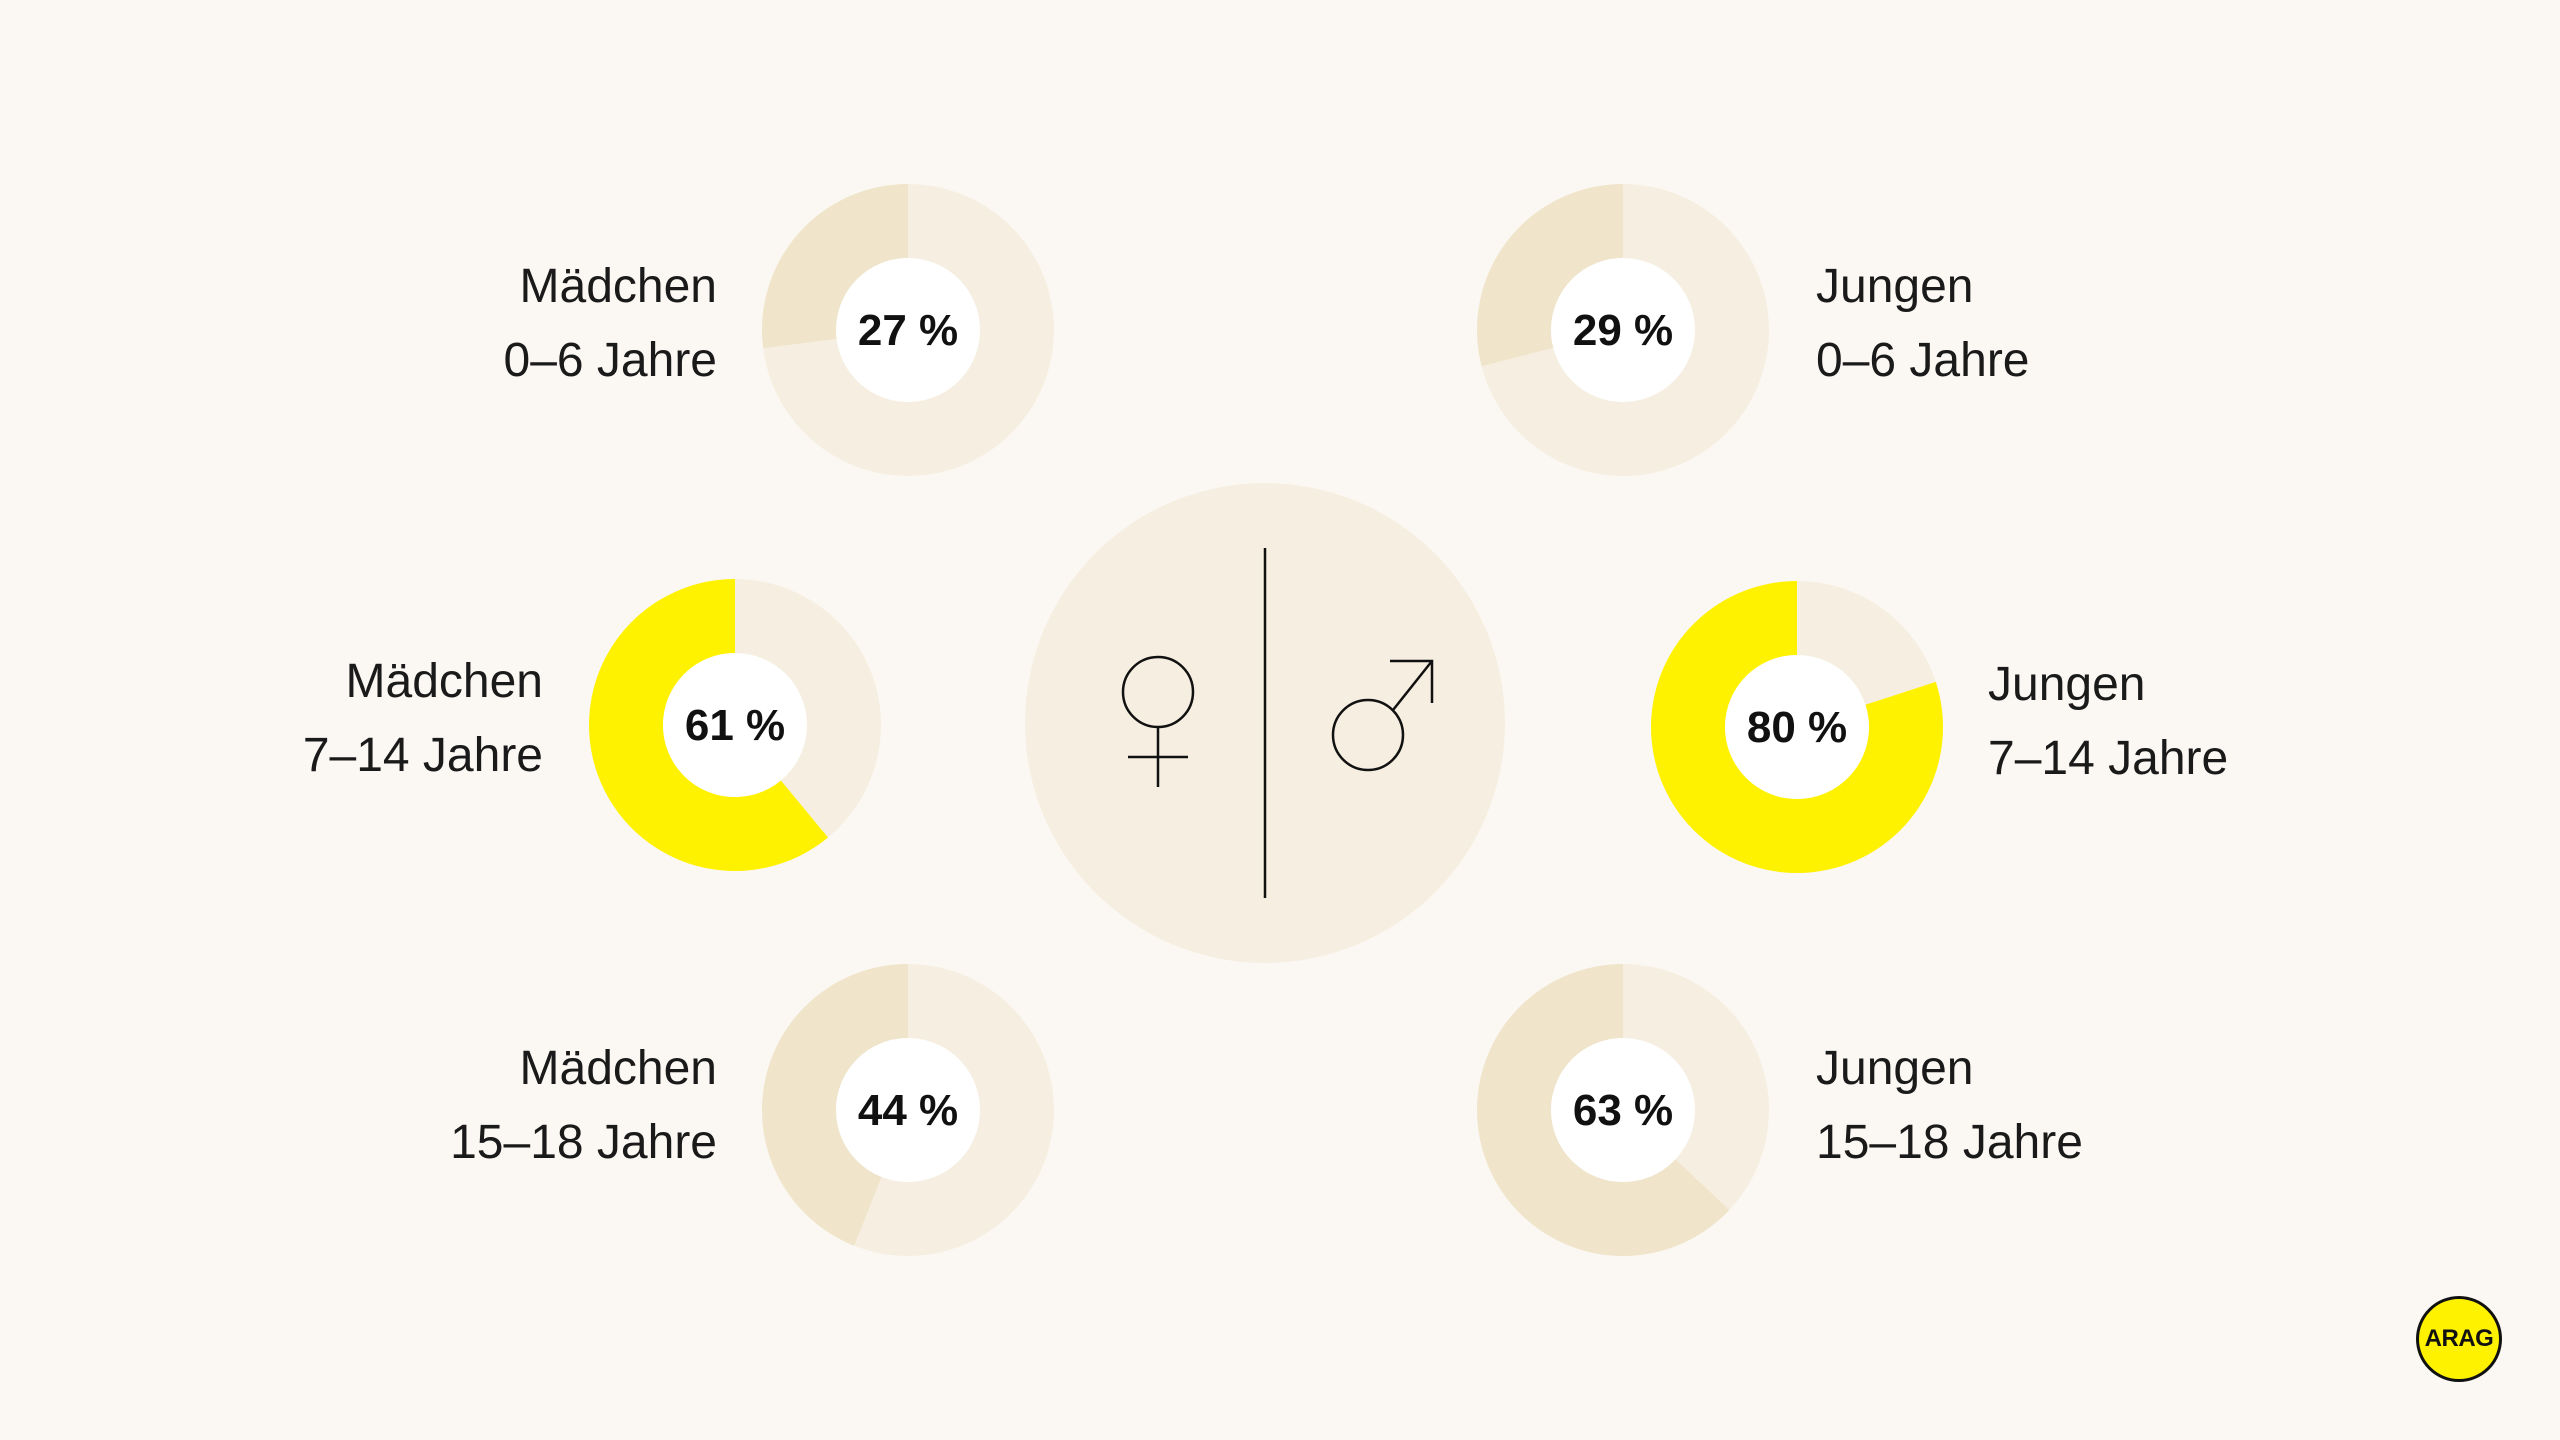 The width and height of the screenshot is (2560, 1440). What do you see at coordinates (2108, 722) in the screenshot?
I see `label-jungen-7-14: Jungen 7–14 Jahre` at bounding box center [2108, 722].